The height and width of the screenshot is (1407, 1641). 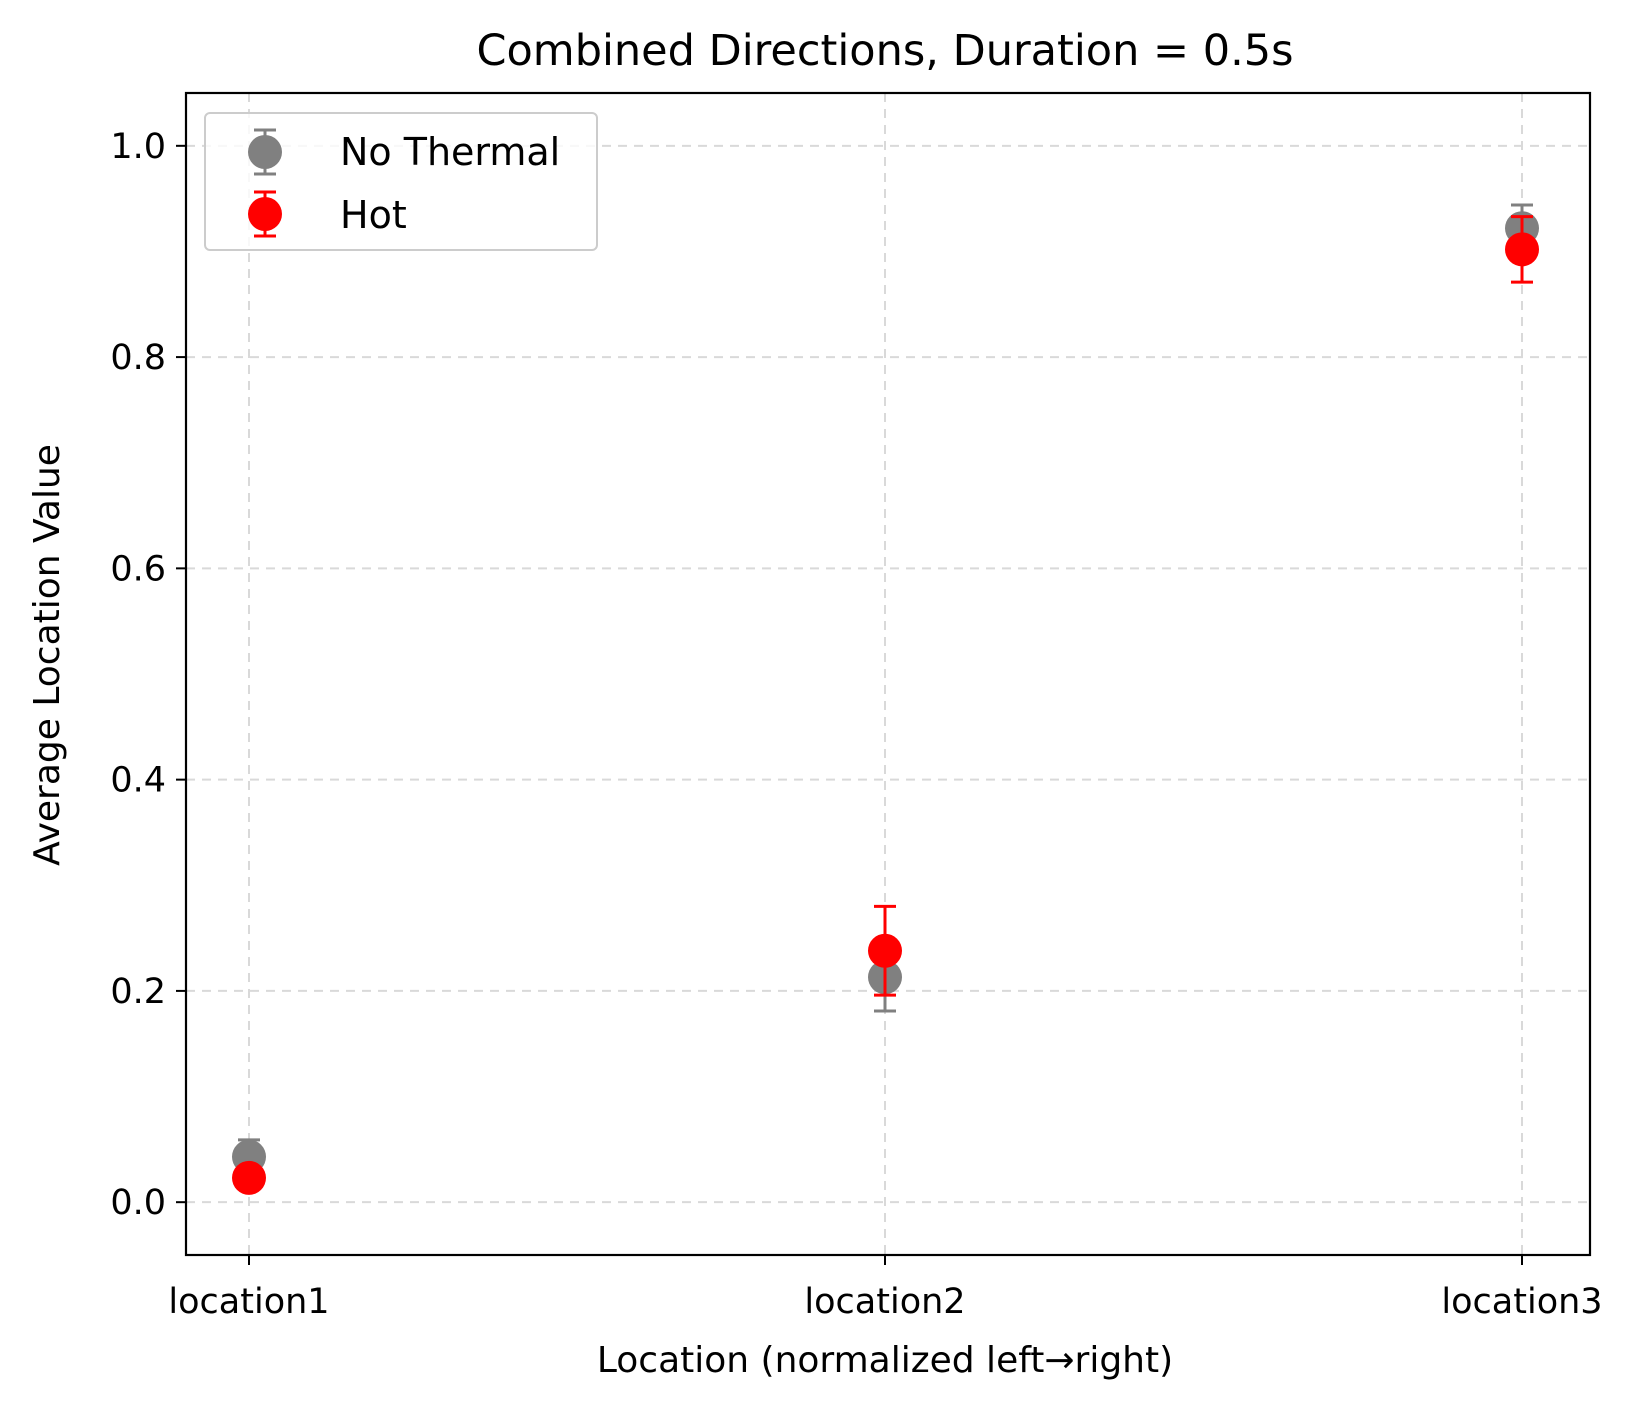 What do you see at coordinates (138, 569) in the screenshot?
I see `y-tick-label: 0.6` at bounding box center [138, 569].